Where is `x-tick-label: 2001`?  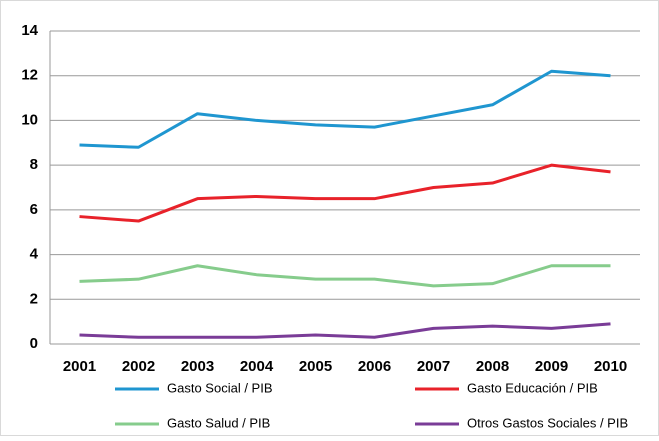 x-tick-label: 2001 is located at coordinates (79, 366).